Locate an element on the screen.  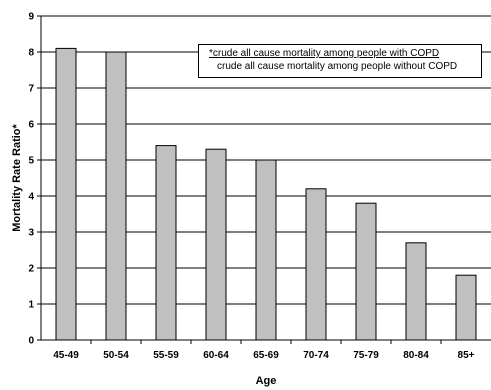
y-tick-label: 6 is located at coordinates (31, 125).